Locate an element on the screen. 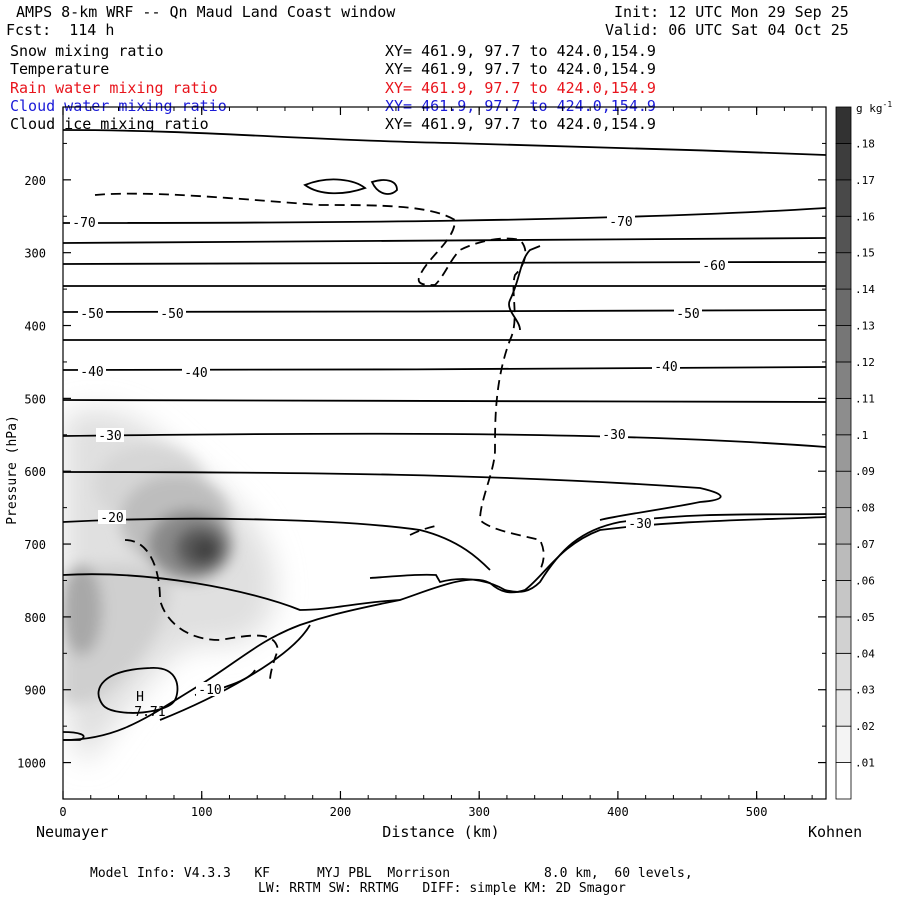 This screenshot has width=900, height=900. isotherm-minus70 is located at coordinates (444, 215).